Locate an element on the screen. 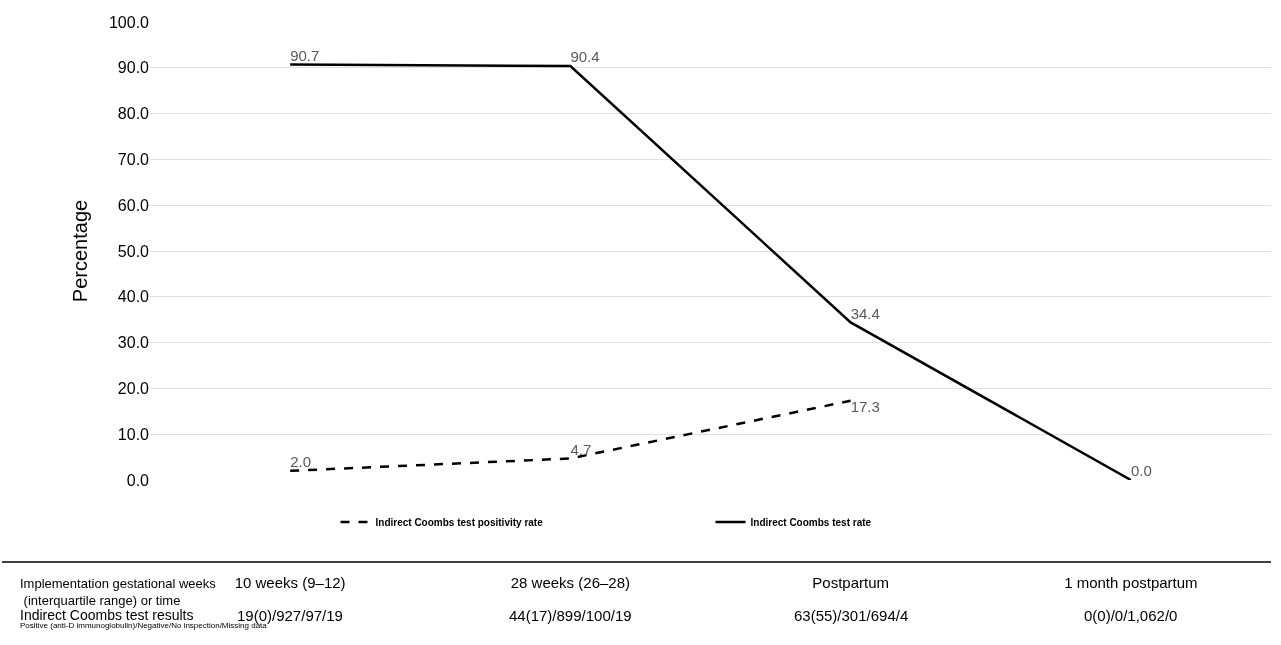 The width and height of the screenshot is (1281, 645). text: Implementation gestational weeks (interquartile range) or time is located at coordinates (118, 592).